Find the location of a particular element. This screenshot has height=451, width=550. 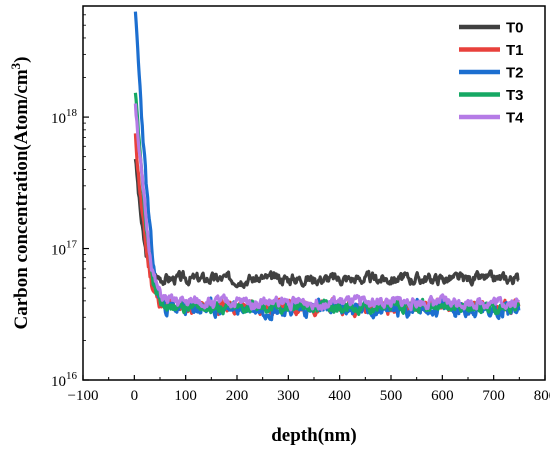

x-tick-label: 600 is located at coordinates (442, 396).